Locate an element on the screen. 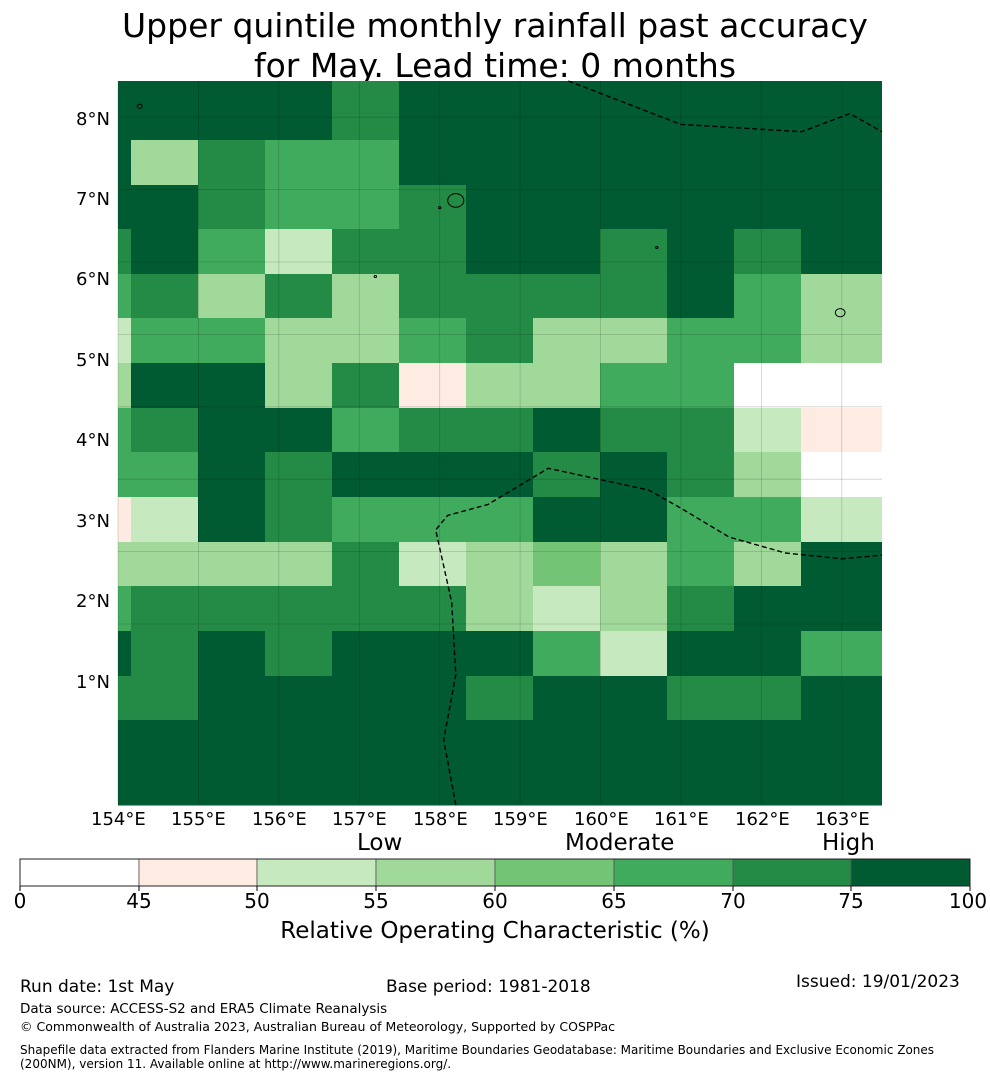 Image resolution: width=990 pixels, height=1080 pixels. lat-label-1n: 1°N is located at coordinates (93, 682).